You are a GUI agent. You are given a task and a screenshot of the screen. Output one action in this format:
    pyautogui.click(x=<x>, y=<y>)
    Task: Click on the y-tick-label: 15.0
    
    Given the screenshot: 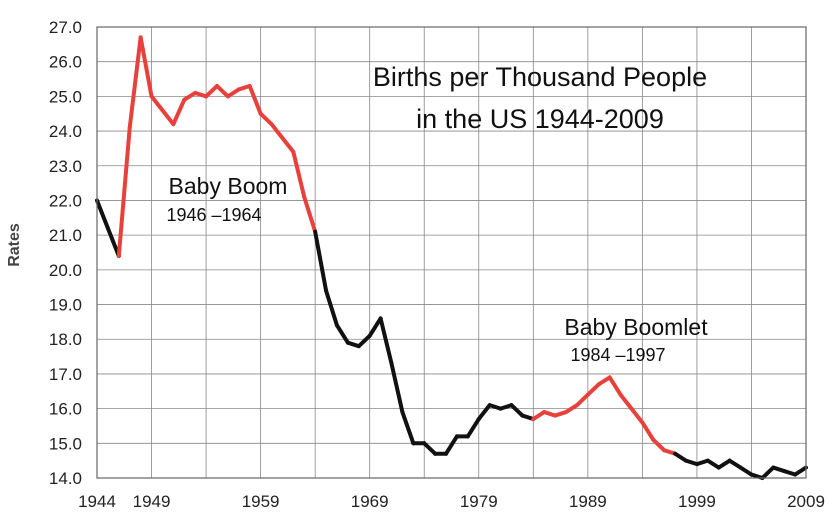 What is the action you would take?
    pyautogui.click(x=65, y=443)
    